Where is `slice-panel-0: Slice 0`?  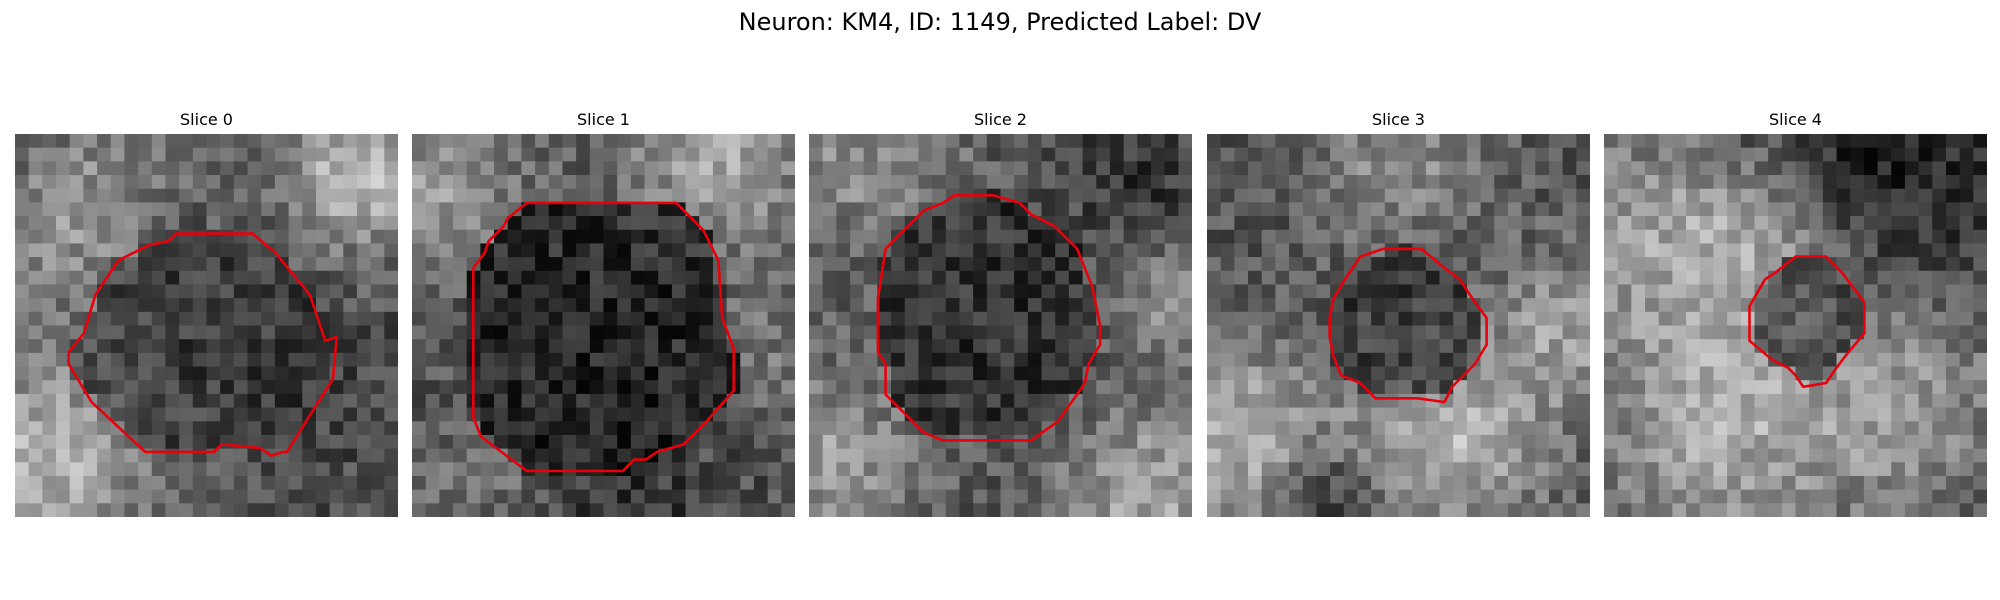 slice-panel-0: Slice 0 is located at coordinates (206, 312).